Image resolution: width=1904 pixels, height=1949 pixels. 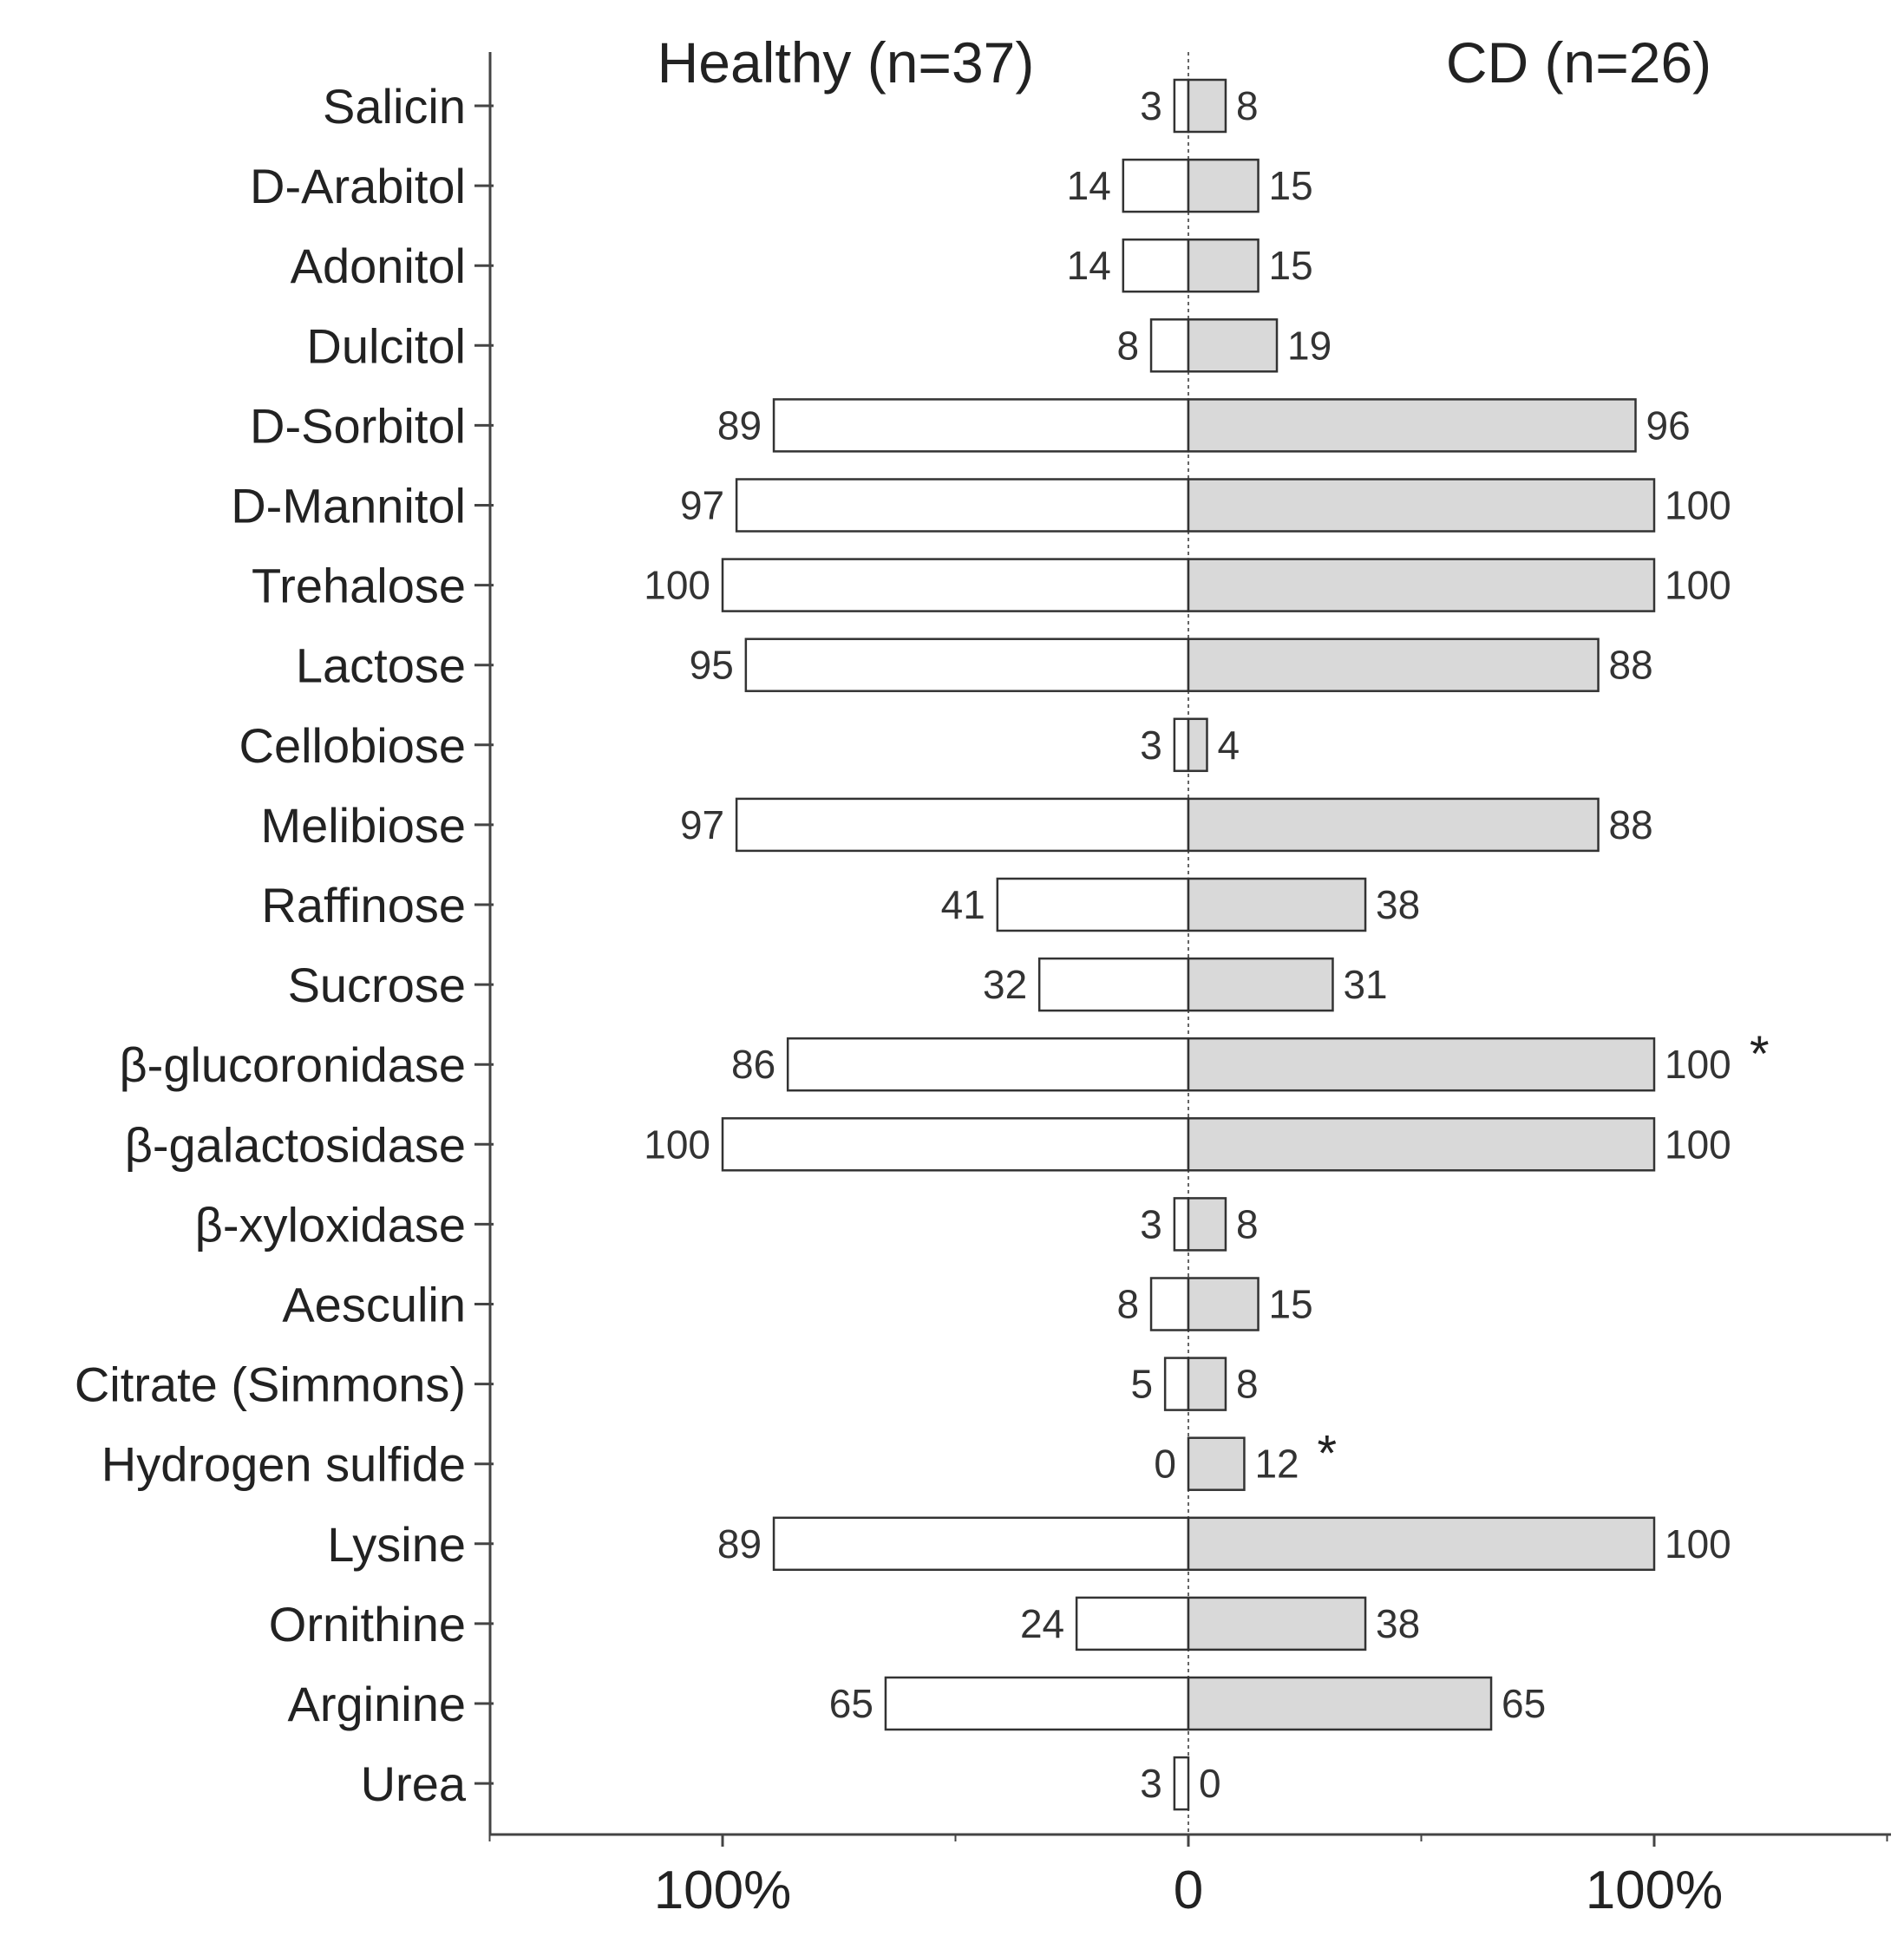 I want to click on category-label: Dulcitol, so click(x=386, y=346).